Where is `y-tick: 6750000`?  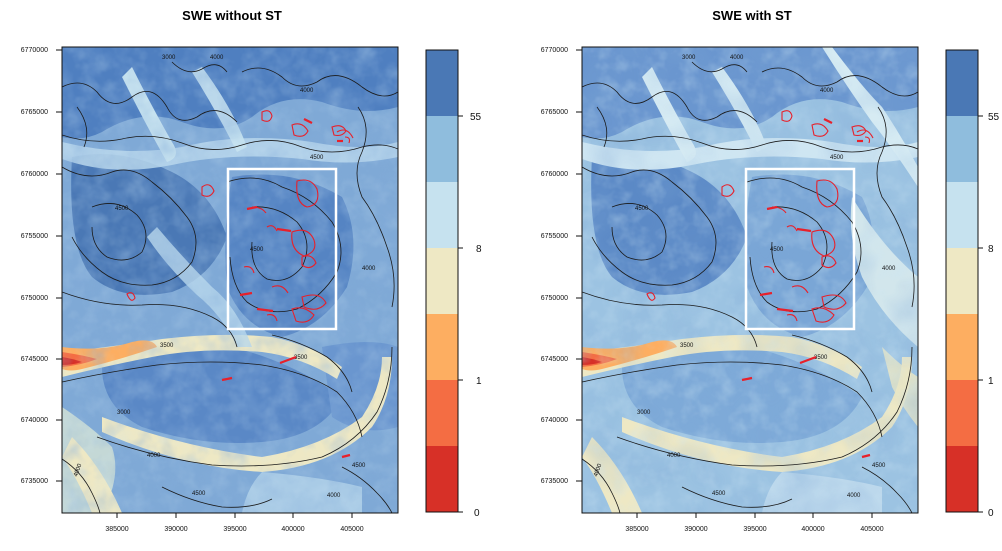 y-tick: 6750000 is located at coordinates (41, 298).